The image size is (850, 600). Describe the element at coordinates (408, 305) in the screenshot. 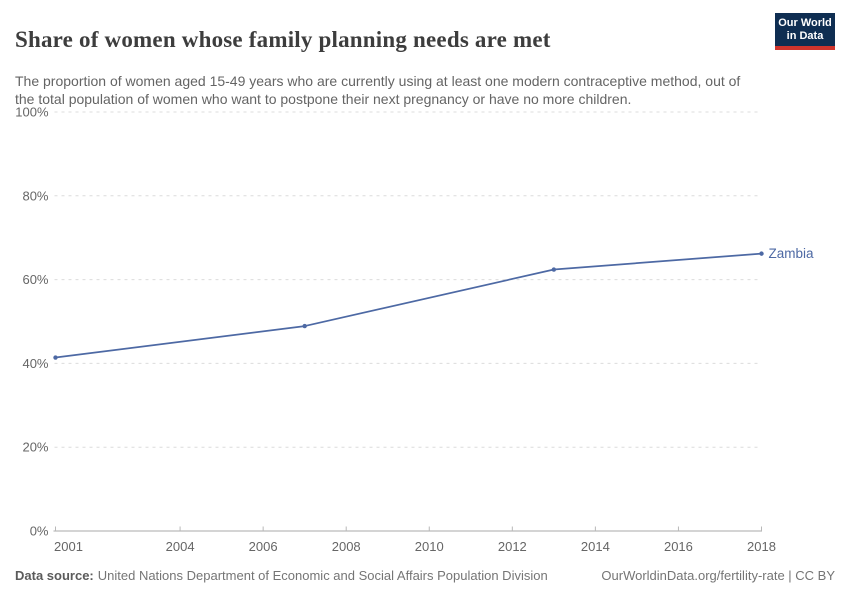

I see `data-line-zambia` at that location.